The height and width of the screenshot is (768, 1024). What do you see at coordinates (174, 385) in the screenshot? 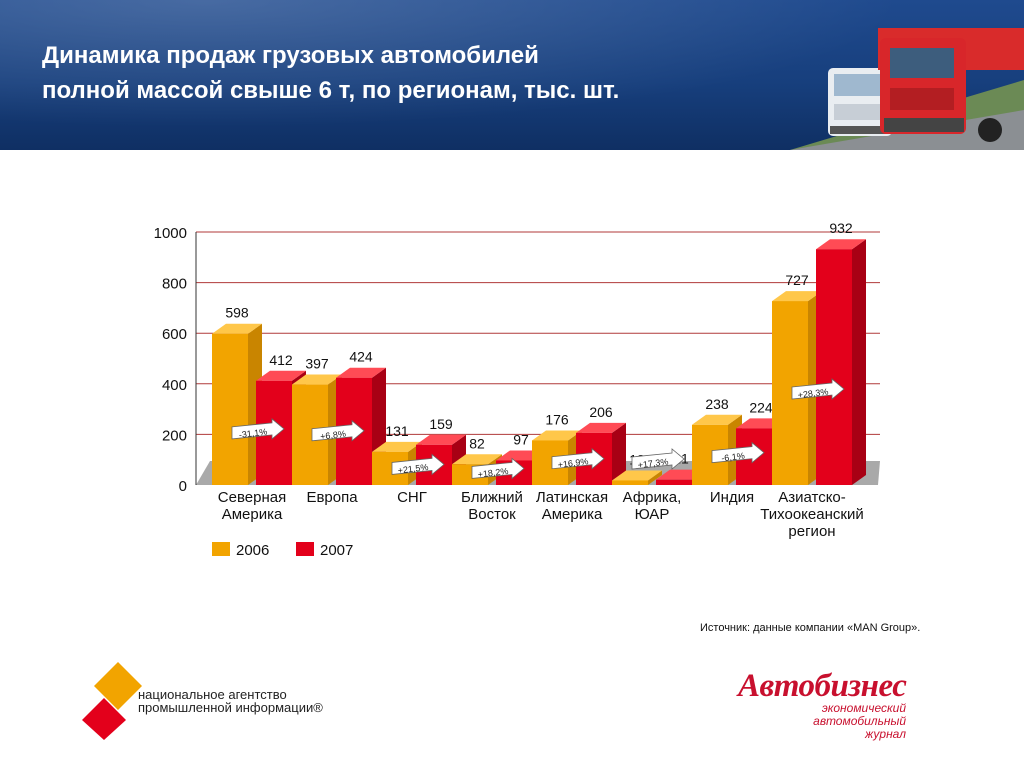
I see `y-tick-label: 400` at bounding box center [174, 385].